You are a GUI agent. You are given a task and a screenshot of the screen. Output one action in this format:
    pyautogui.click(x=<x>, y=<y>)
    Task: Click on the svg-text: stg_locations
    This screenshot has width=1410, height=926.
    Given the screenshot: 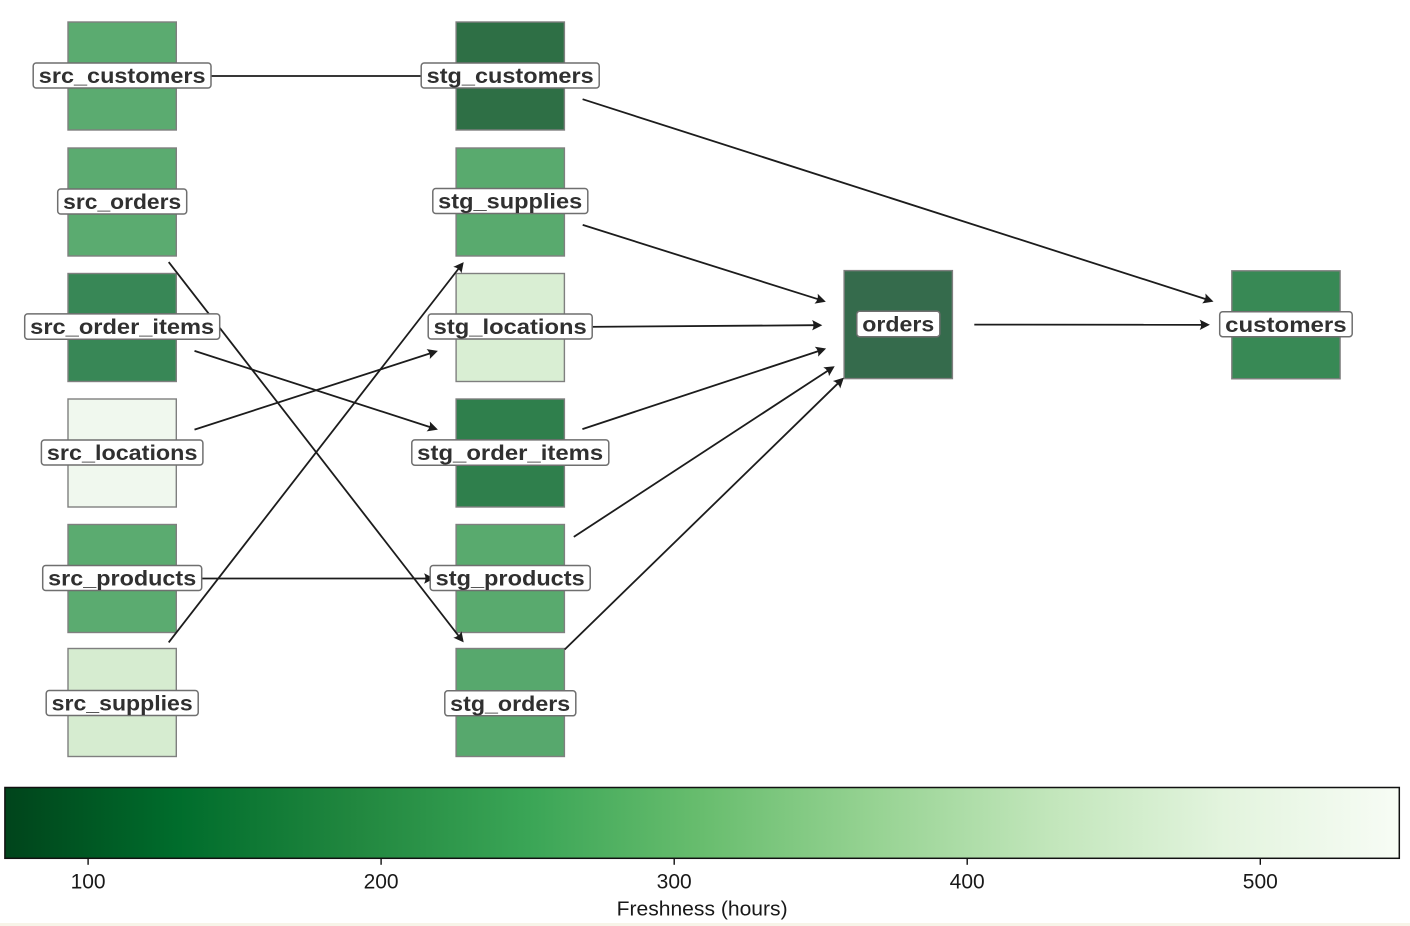 What is the action you would take?
    pyautogui.click(x=510, y=327)
    